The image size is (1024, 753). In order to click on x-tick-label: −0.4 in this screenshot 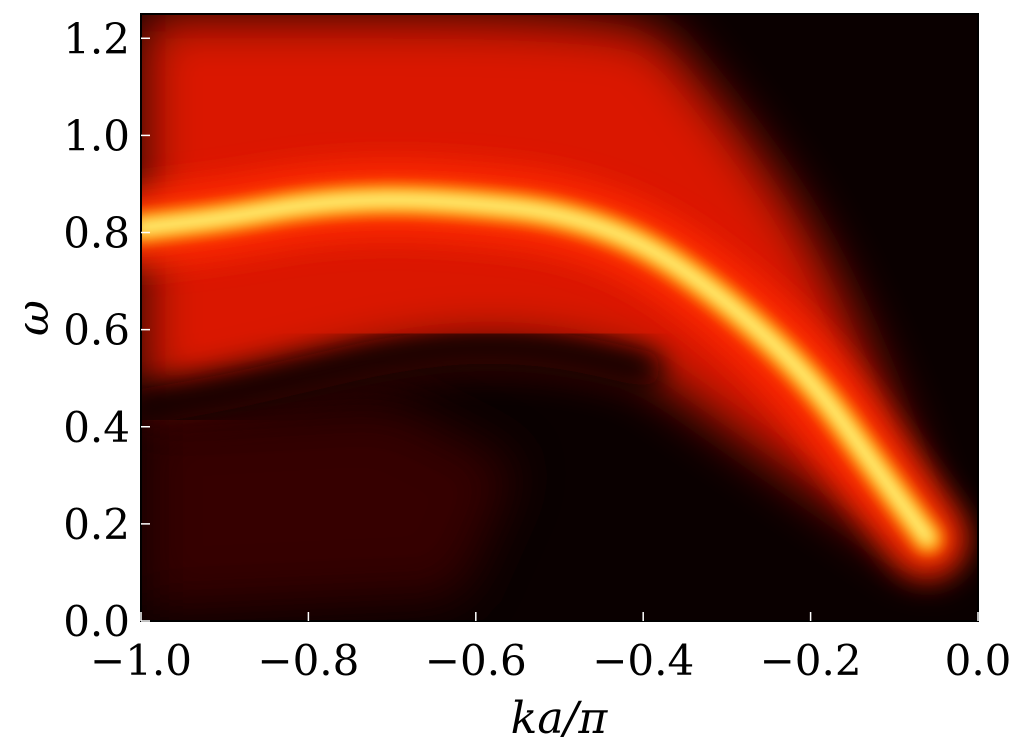, I will do `click(643, 660)`.